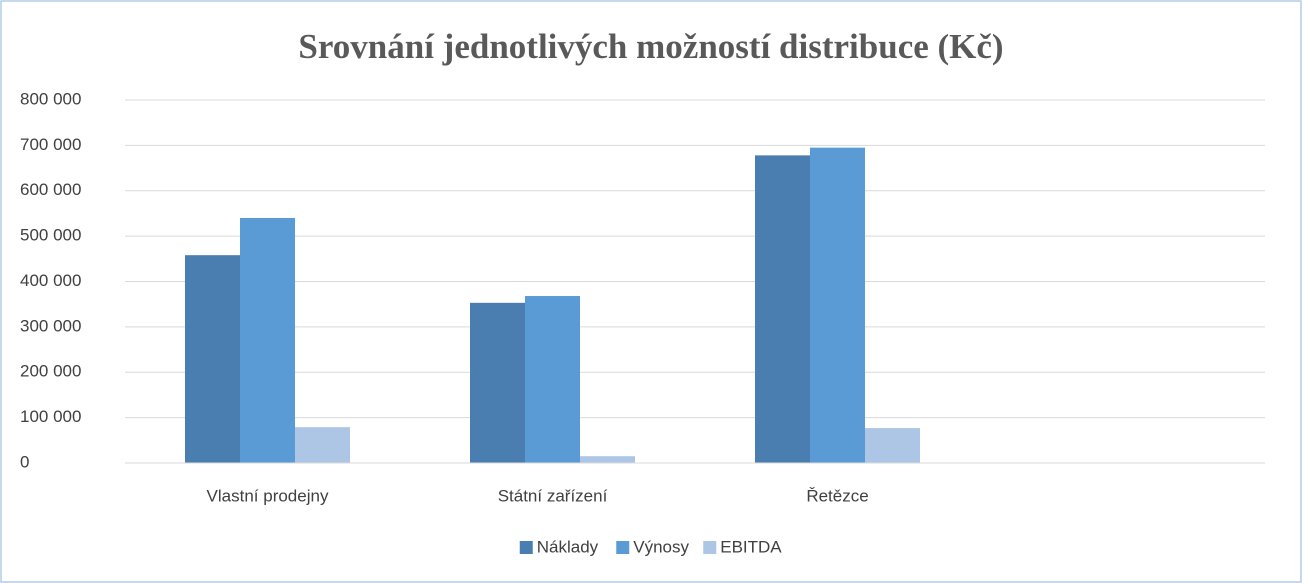 Image resolution: width=1302 pixels, height=583 pixels. Describe the element at coordinates (661, 546) in the screenshot. I see `legend-label: Výnosy` at that location.